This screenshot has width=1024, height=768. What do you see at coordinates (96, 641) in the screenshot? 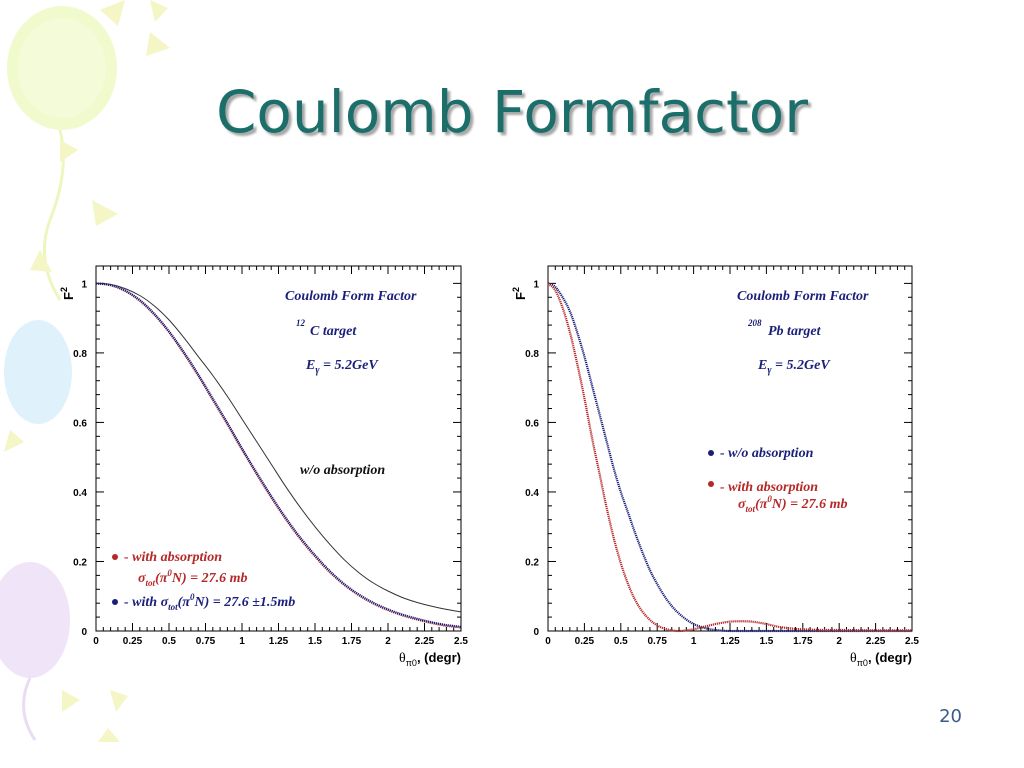
I see `x-tick-label: 0` at bounding box center [96, 641].